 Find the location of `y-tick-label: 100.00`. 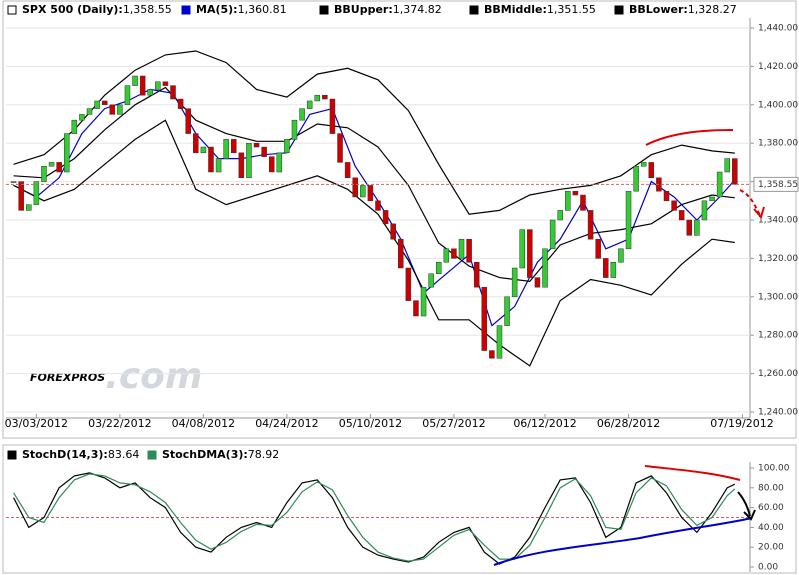

y-tick-label: 100.00 is located at coordinates (774, 469).